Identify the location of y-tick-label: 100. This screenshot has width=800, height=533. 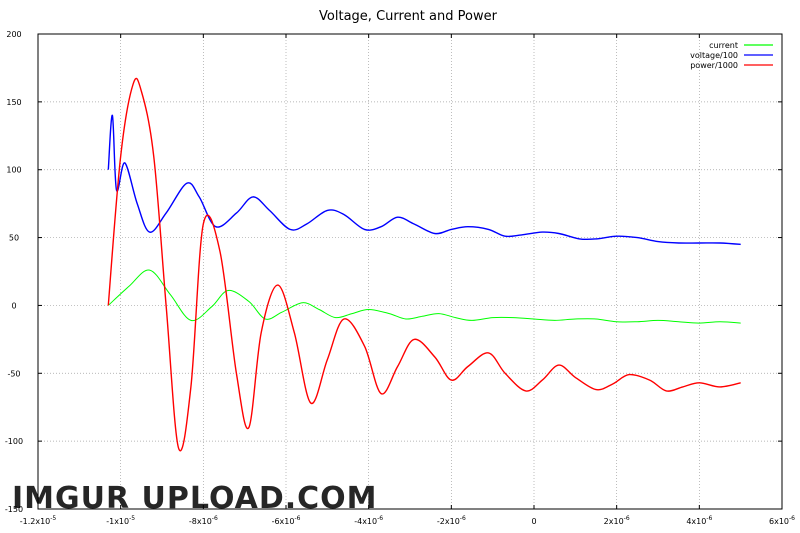
(13, 170).